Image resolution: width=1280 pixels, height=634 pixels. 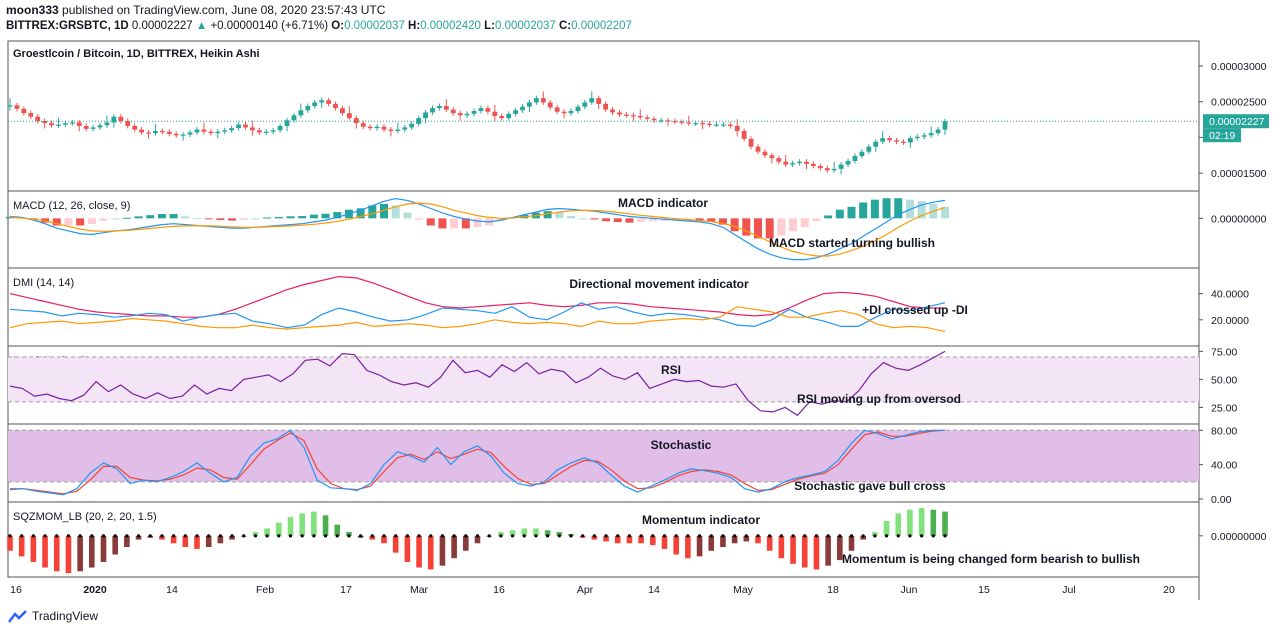 I want to click on x-tick-label: 16, so click(x=16, y=590).